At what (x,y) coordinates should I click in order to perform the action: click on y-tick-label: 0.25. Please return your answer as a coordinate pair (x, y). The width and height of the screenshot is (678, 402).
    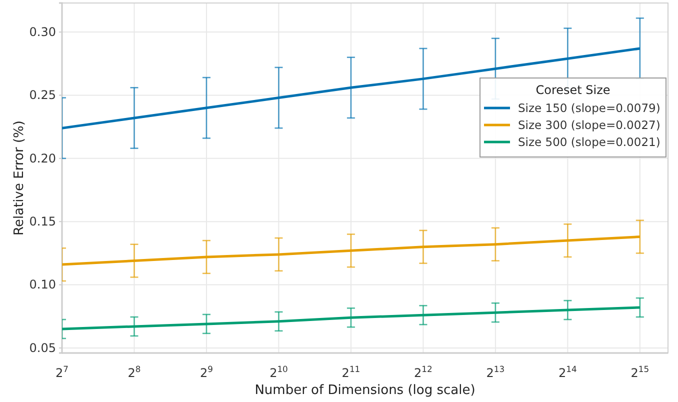
    Looking at the image, I should click on (42, 95).